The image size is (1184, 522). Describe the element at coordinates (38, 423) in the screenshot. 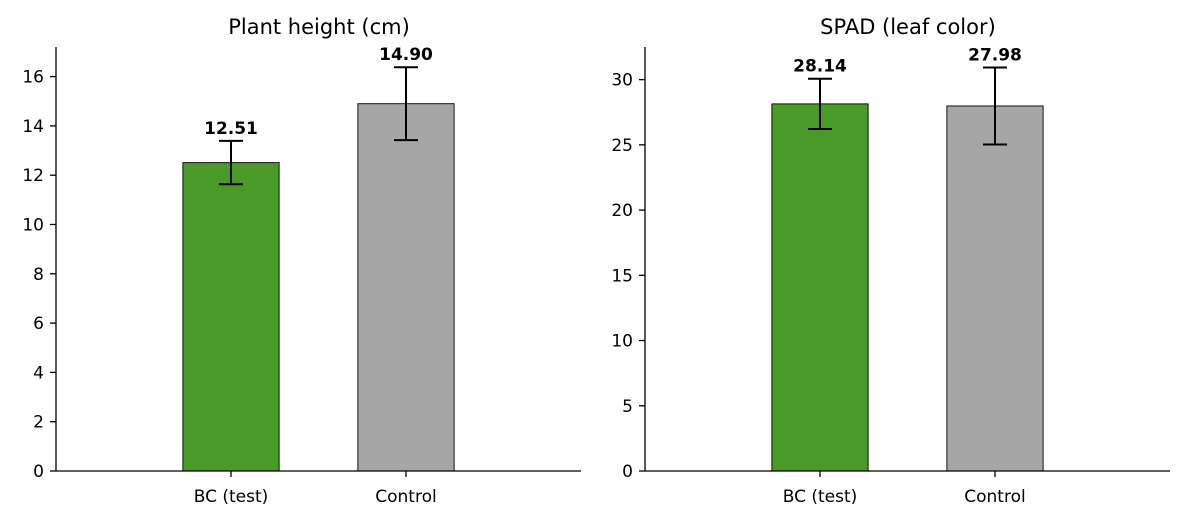

I see `y-tick-label: 2` at that location.